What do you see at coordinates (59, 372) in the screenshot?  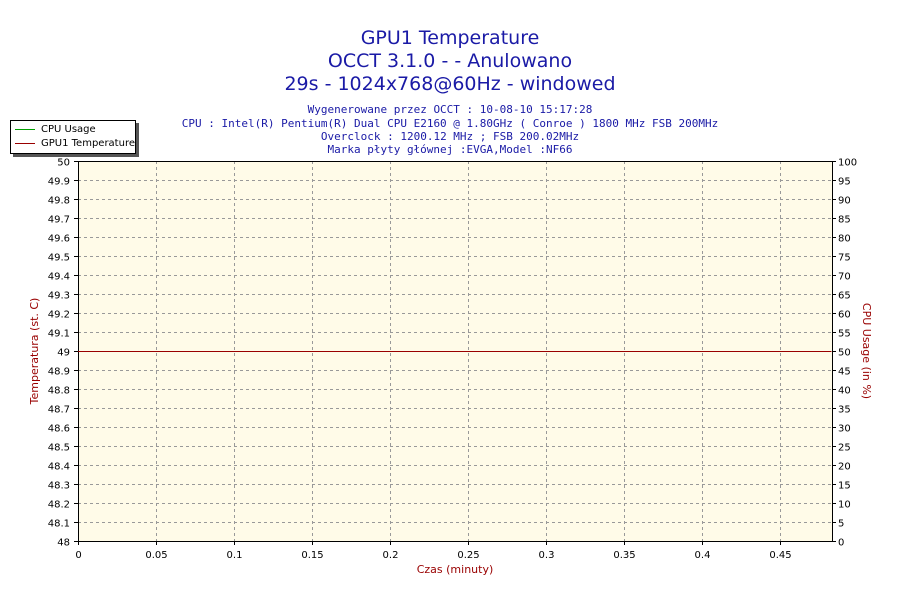 I see `y-left-tick-label: 48.9` at bounding box center [59, 372].